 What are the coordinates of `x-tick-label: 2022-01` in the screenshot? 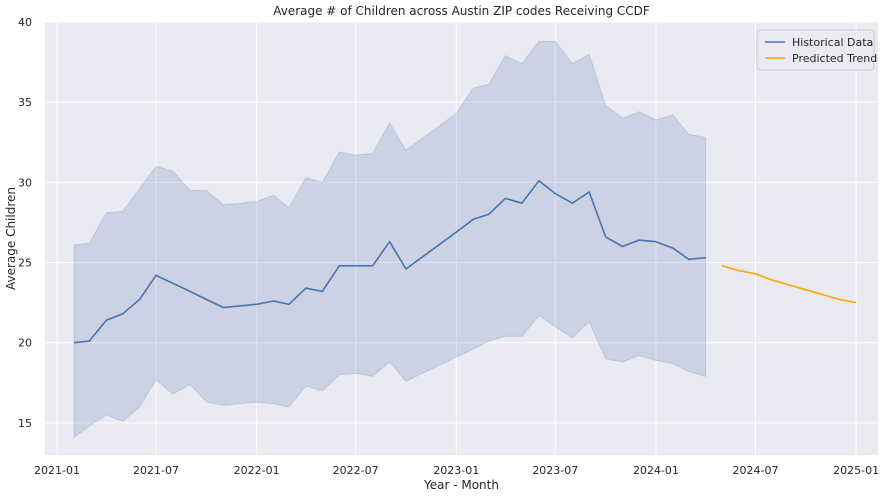 It's located at (257, 470).